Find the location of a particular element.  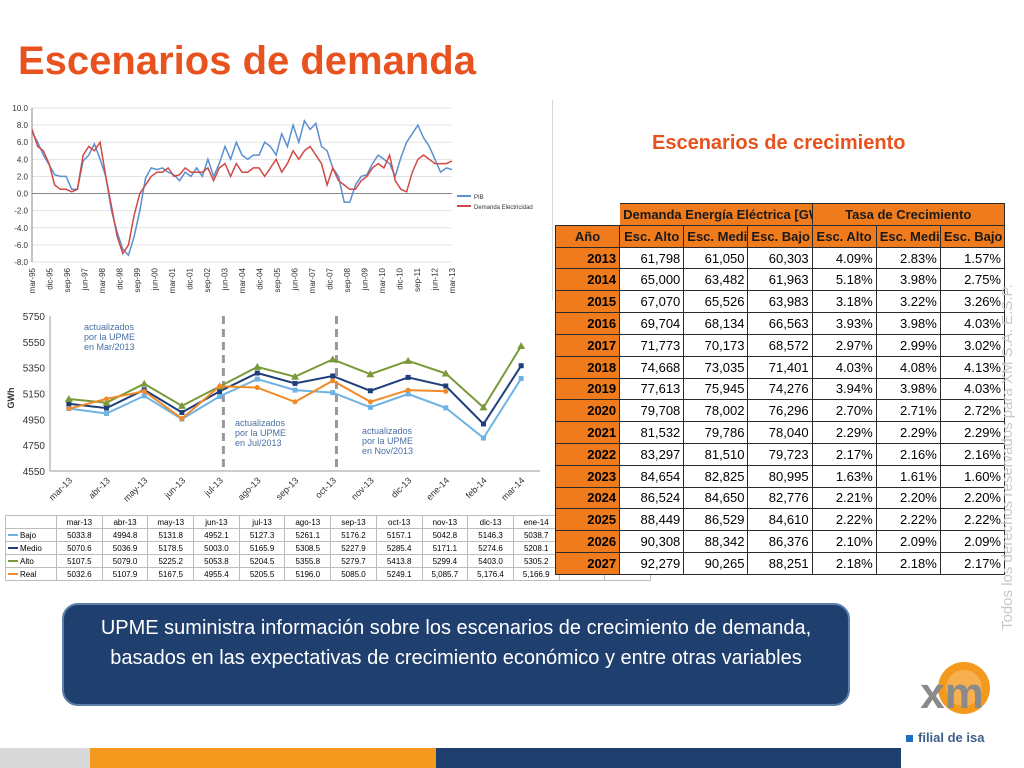

year-cell: 2026 is located at coordinates (587, 541).